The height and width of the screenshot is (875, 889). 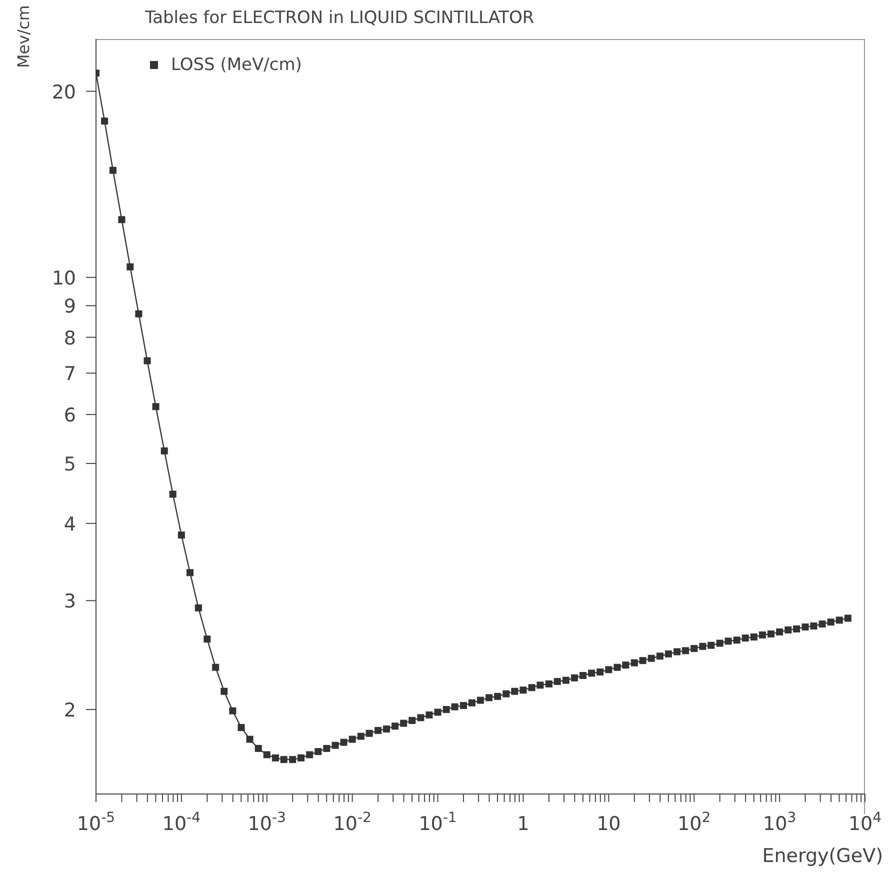 What do you see at coordinates (64, 278) in the screenshot?
I see `y-tick-label: 10` at bounding box center [64, 278].